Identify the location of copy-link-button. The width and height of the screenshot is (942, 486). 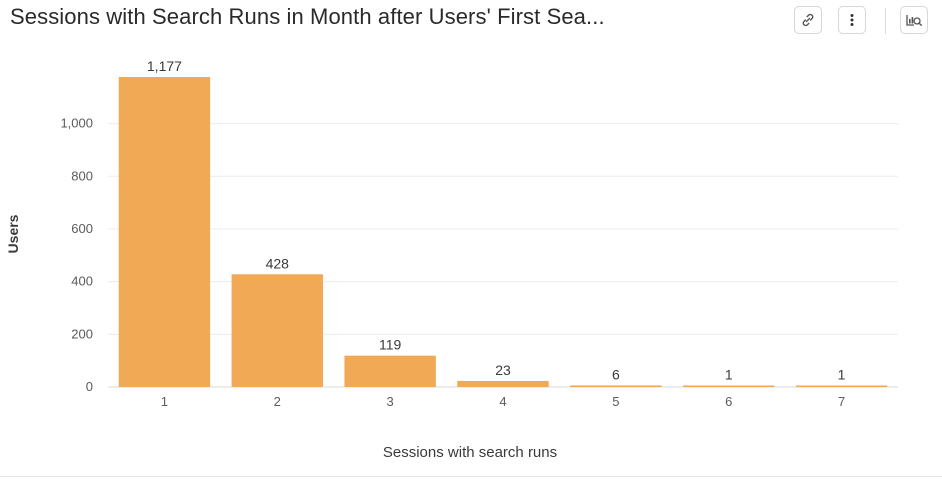
(808, 20).